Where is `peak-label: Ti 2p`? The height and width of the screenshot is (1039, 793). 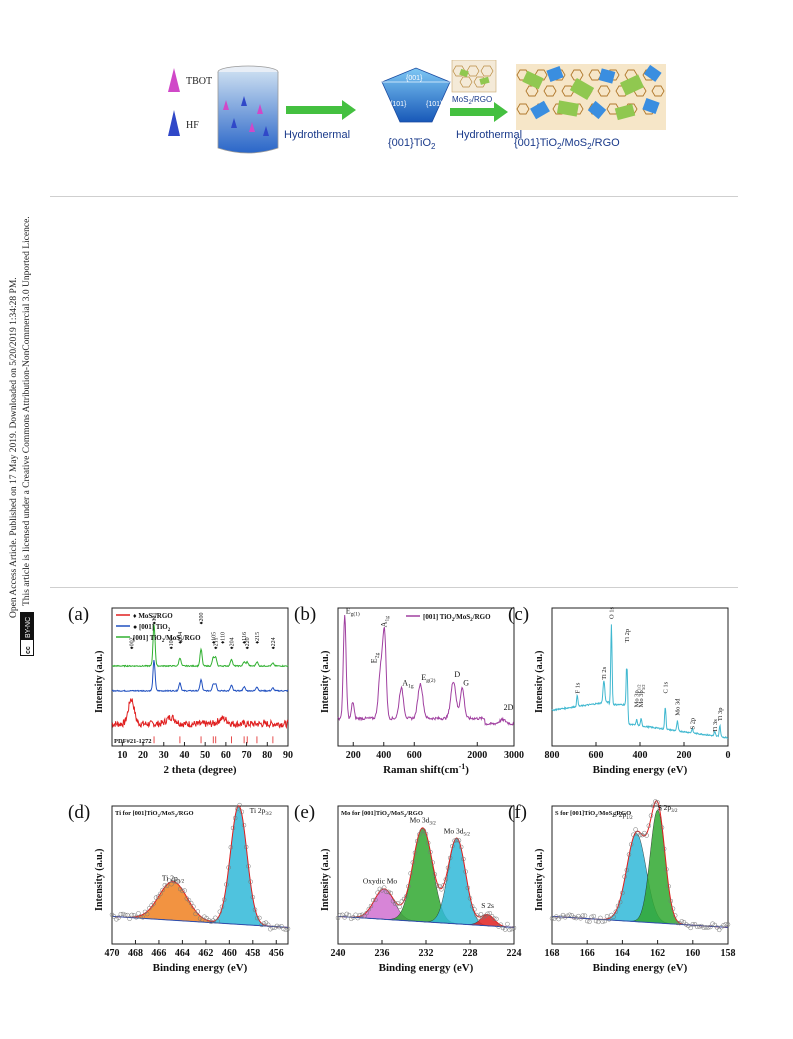
peak-label: Ti 2p is located at coordinates (627, 636).